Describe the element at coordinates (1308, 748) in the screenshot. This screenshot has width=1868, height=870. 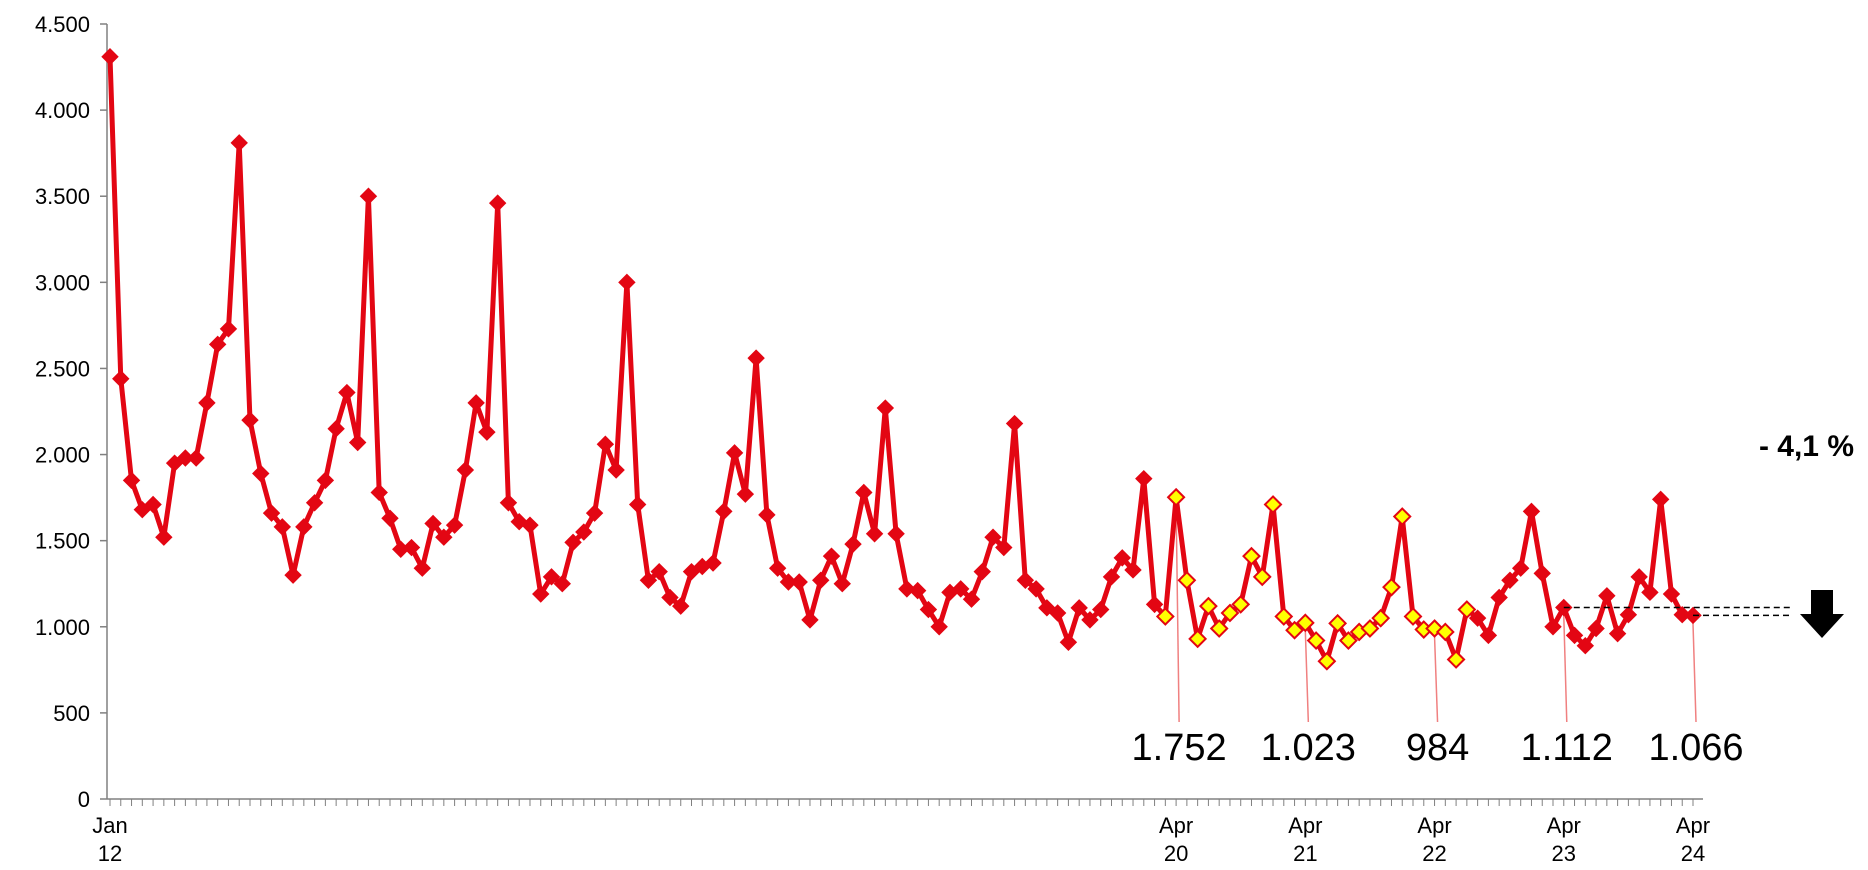
I see `callout-value-label: 1.023` at that location.